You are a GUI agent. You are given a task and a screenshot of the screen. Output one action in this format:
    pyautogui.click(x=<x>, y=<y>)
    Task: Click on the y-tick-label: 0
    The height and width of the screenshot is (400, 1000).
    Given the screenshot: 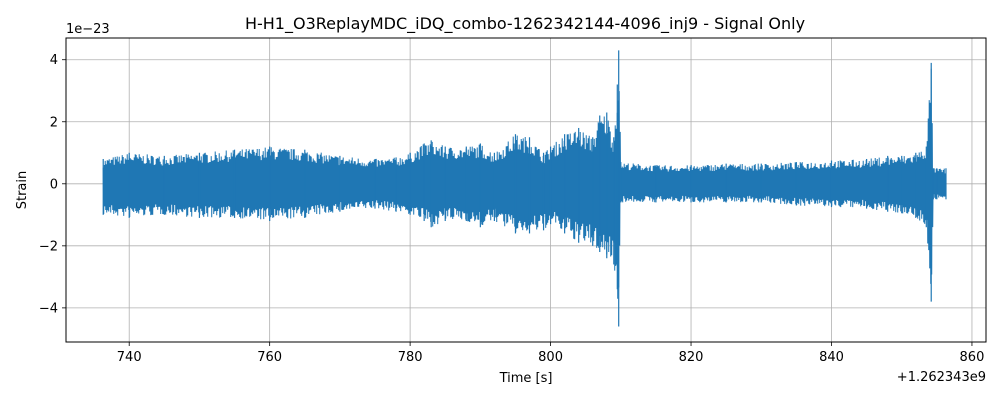 What is the action you would take?
    pyautogui.click(x=54, y=184)
    